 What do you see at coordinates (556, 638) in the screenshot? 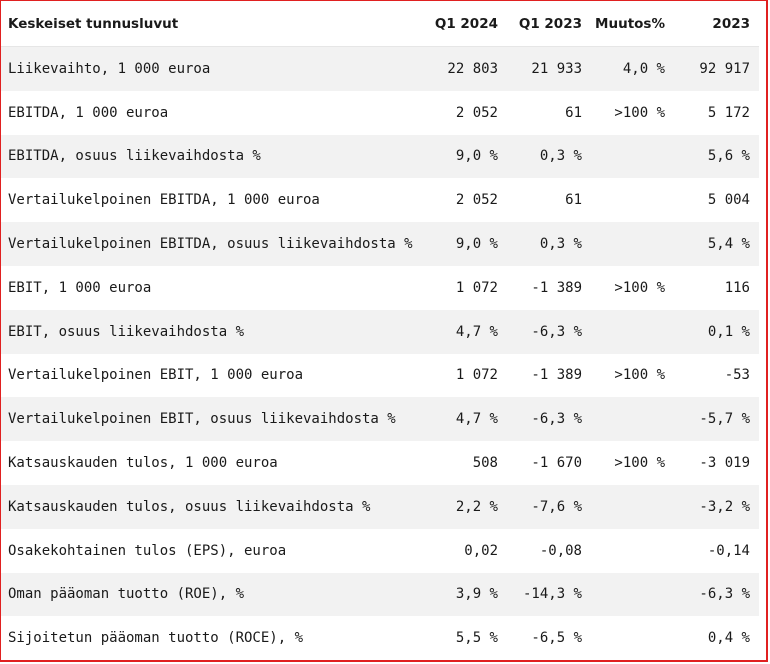
I see `cell-q1-2023: -6,5 %` at bounding box center [556, 638].